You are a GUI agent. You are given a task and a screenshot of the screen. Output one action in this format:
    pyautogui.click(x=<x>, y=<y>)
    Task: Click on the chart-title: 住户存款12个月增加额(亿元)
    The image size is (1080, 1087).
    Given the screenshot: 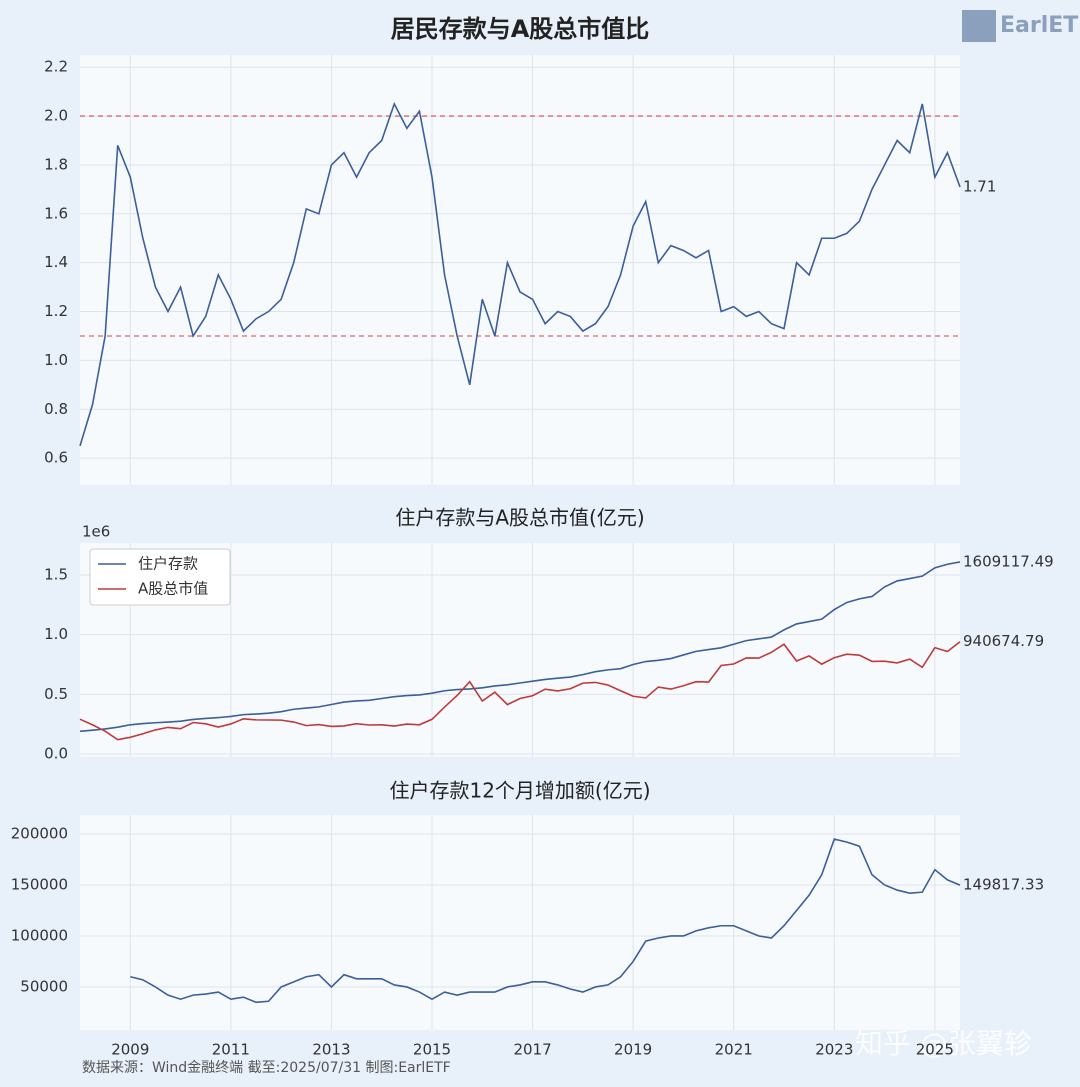 What is the action you would take?
    pyautogui.click(x=519, y=791)
    